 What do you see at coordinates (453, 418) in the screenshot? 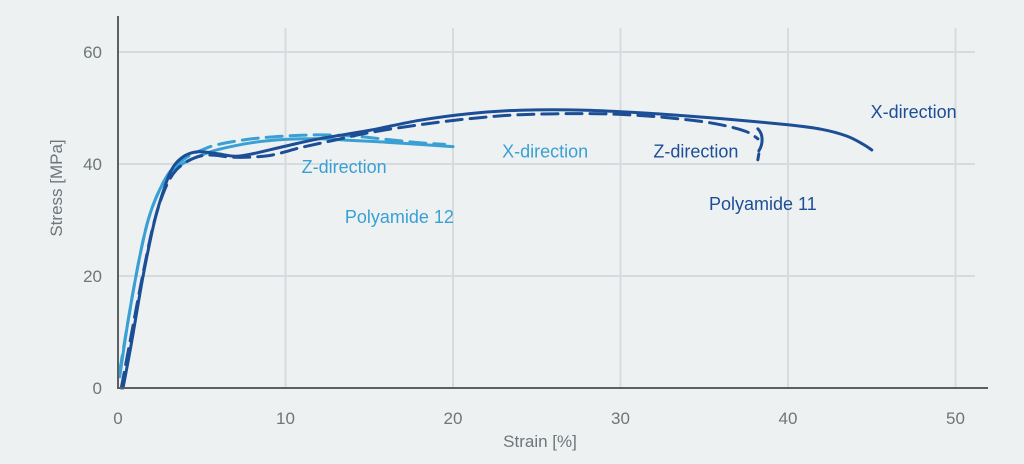
I see `x-tick-label: 20` at bounding box center [453, 418].